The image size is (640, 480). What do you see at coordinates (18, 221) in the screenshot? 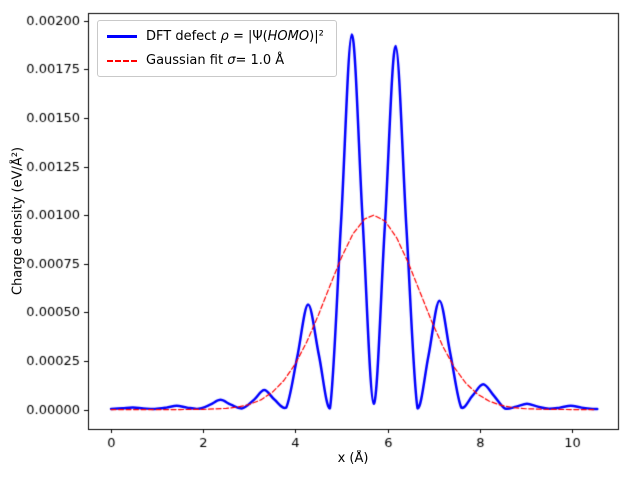
I see `y-axis-label: Charge density (eV/Å²)` at bounding box center [18, 221].